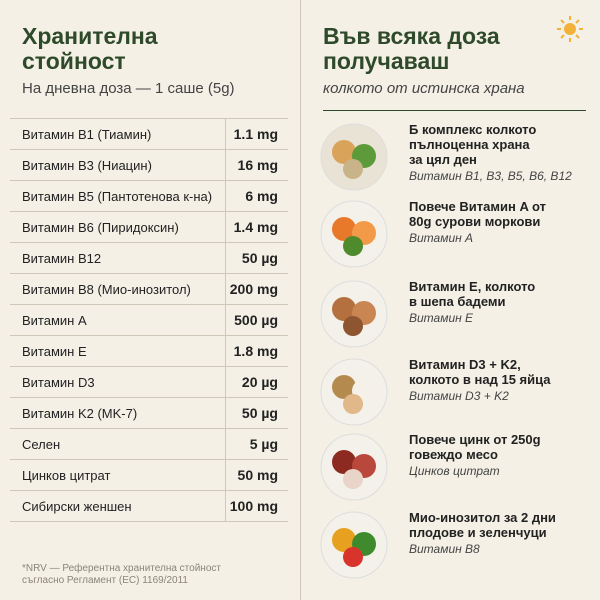 Image resolution: width=600 pixels, height=600 pixels. What do you see at coordinates (490, 176) in the screenshot?
I see `item-subtitle: Витамин B1, B3, B5, B6, B12` at bounding box center [490, 176].